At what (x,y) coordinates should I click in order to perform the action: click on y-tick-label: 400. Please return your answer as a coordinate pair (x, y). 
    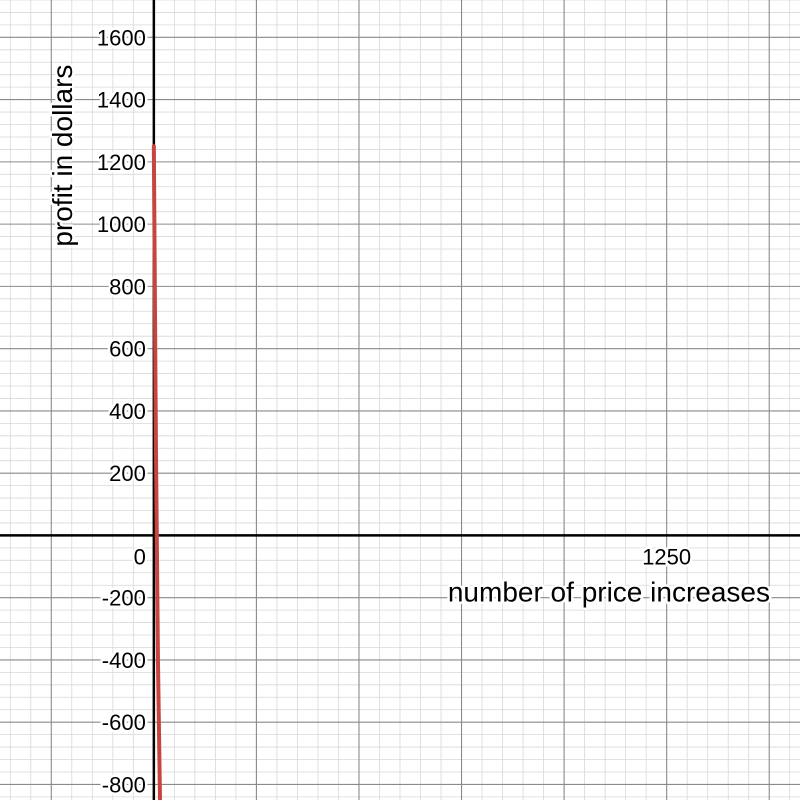
    Looking at the image, I should click on (127, 411).